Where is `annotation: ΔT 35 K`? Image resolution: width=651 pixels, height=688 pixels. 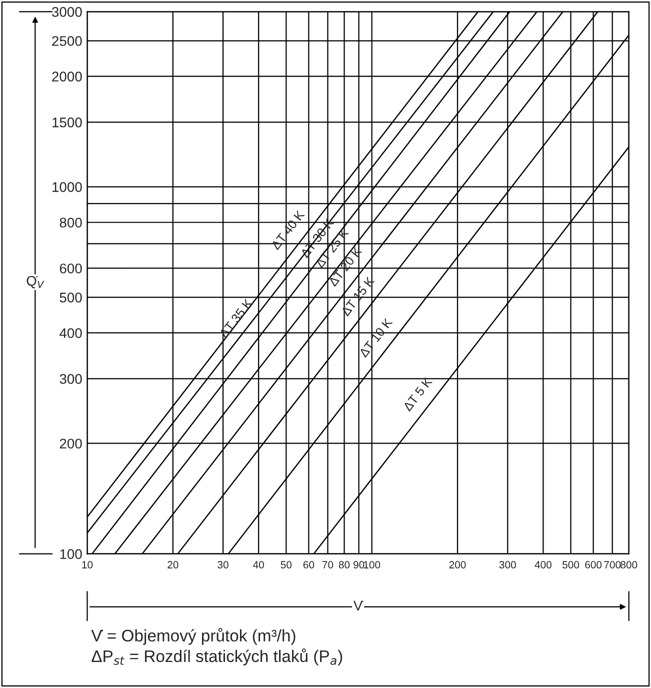 annotation: ΔT 35 K is located at coordinates (236, 318).